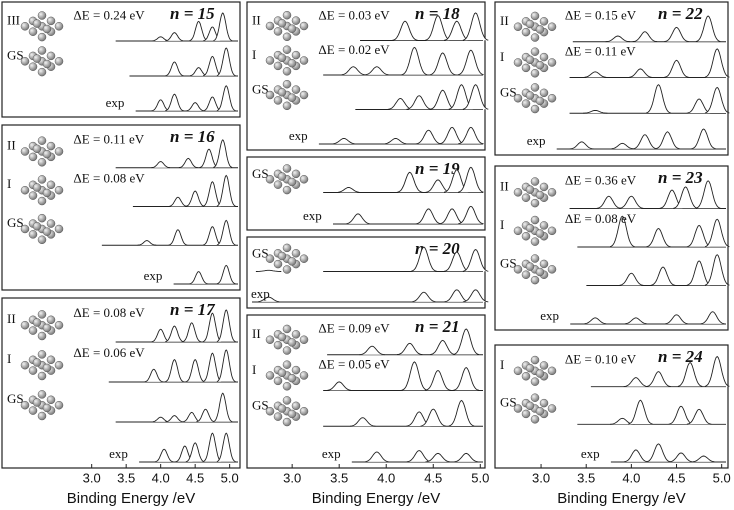  I want to click on cluster-size-label: n = 21, so click(437, 326).